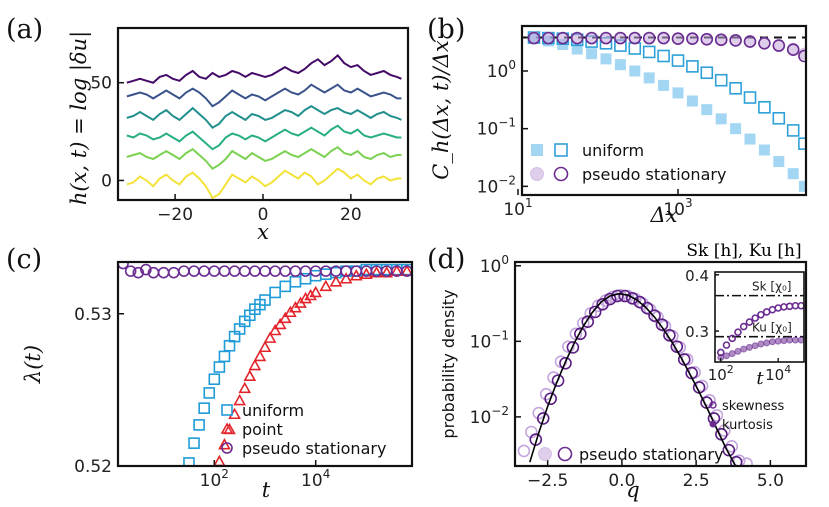 Image resolution: width=829 pixels, height=507 pixels. What do you see at coordinates (743, 251) in the screenshot?
I see `inset-title: Sk [h], Ku [h]` at bounding box center [743, 251].